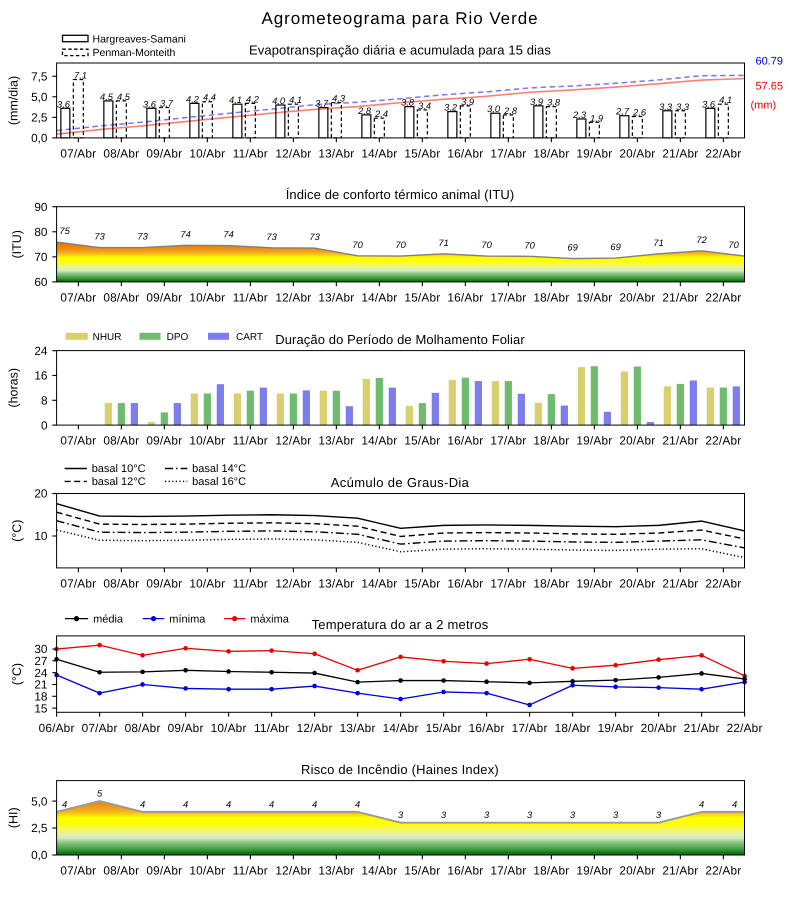  Describe the element at coordinates (139, 39) in the screenshot. I see `svg-text: Hargreaves-Samani` at that location.